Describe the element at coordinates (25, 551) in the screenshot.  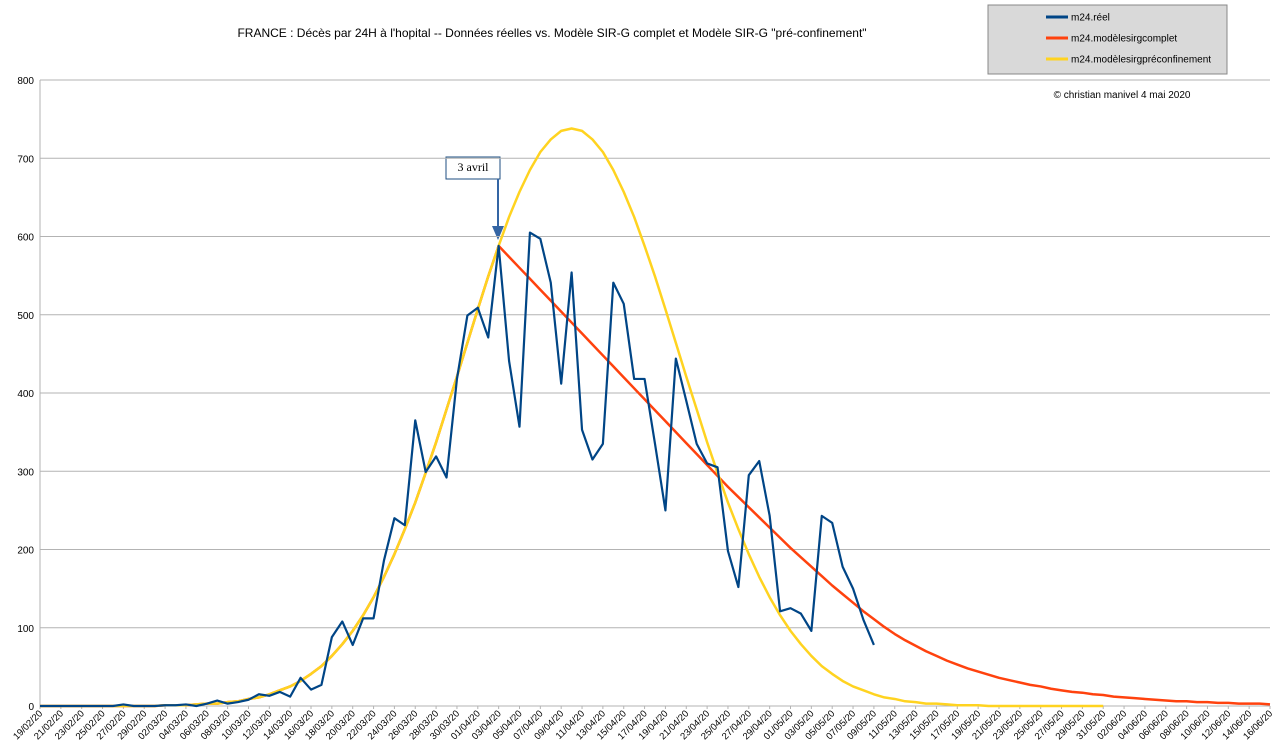
I see `y-tick-label: 200` at that location.